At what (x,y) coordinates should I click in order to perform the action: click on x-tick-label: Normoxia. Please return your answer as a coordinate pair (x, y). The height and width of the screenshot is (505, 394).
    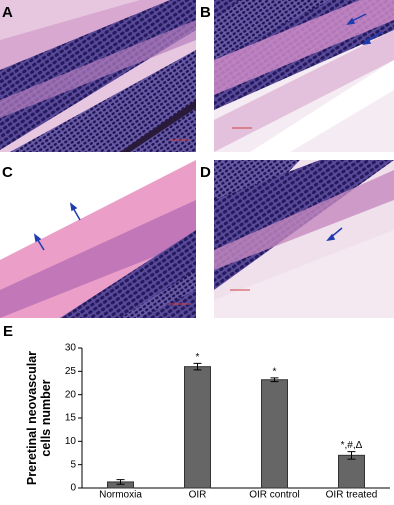
    Looking at the image, I should click on (120, 495).